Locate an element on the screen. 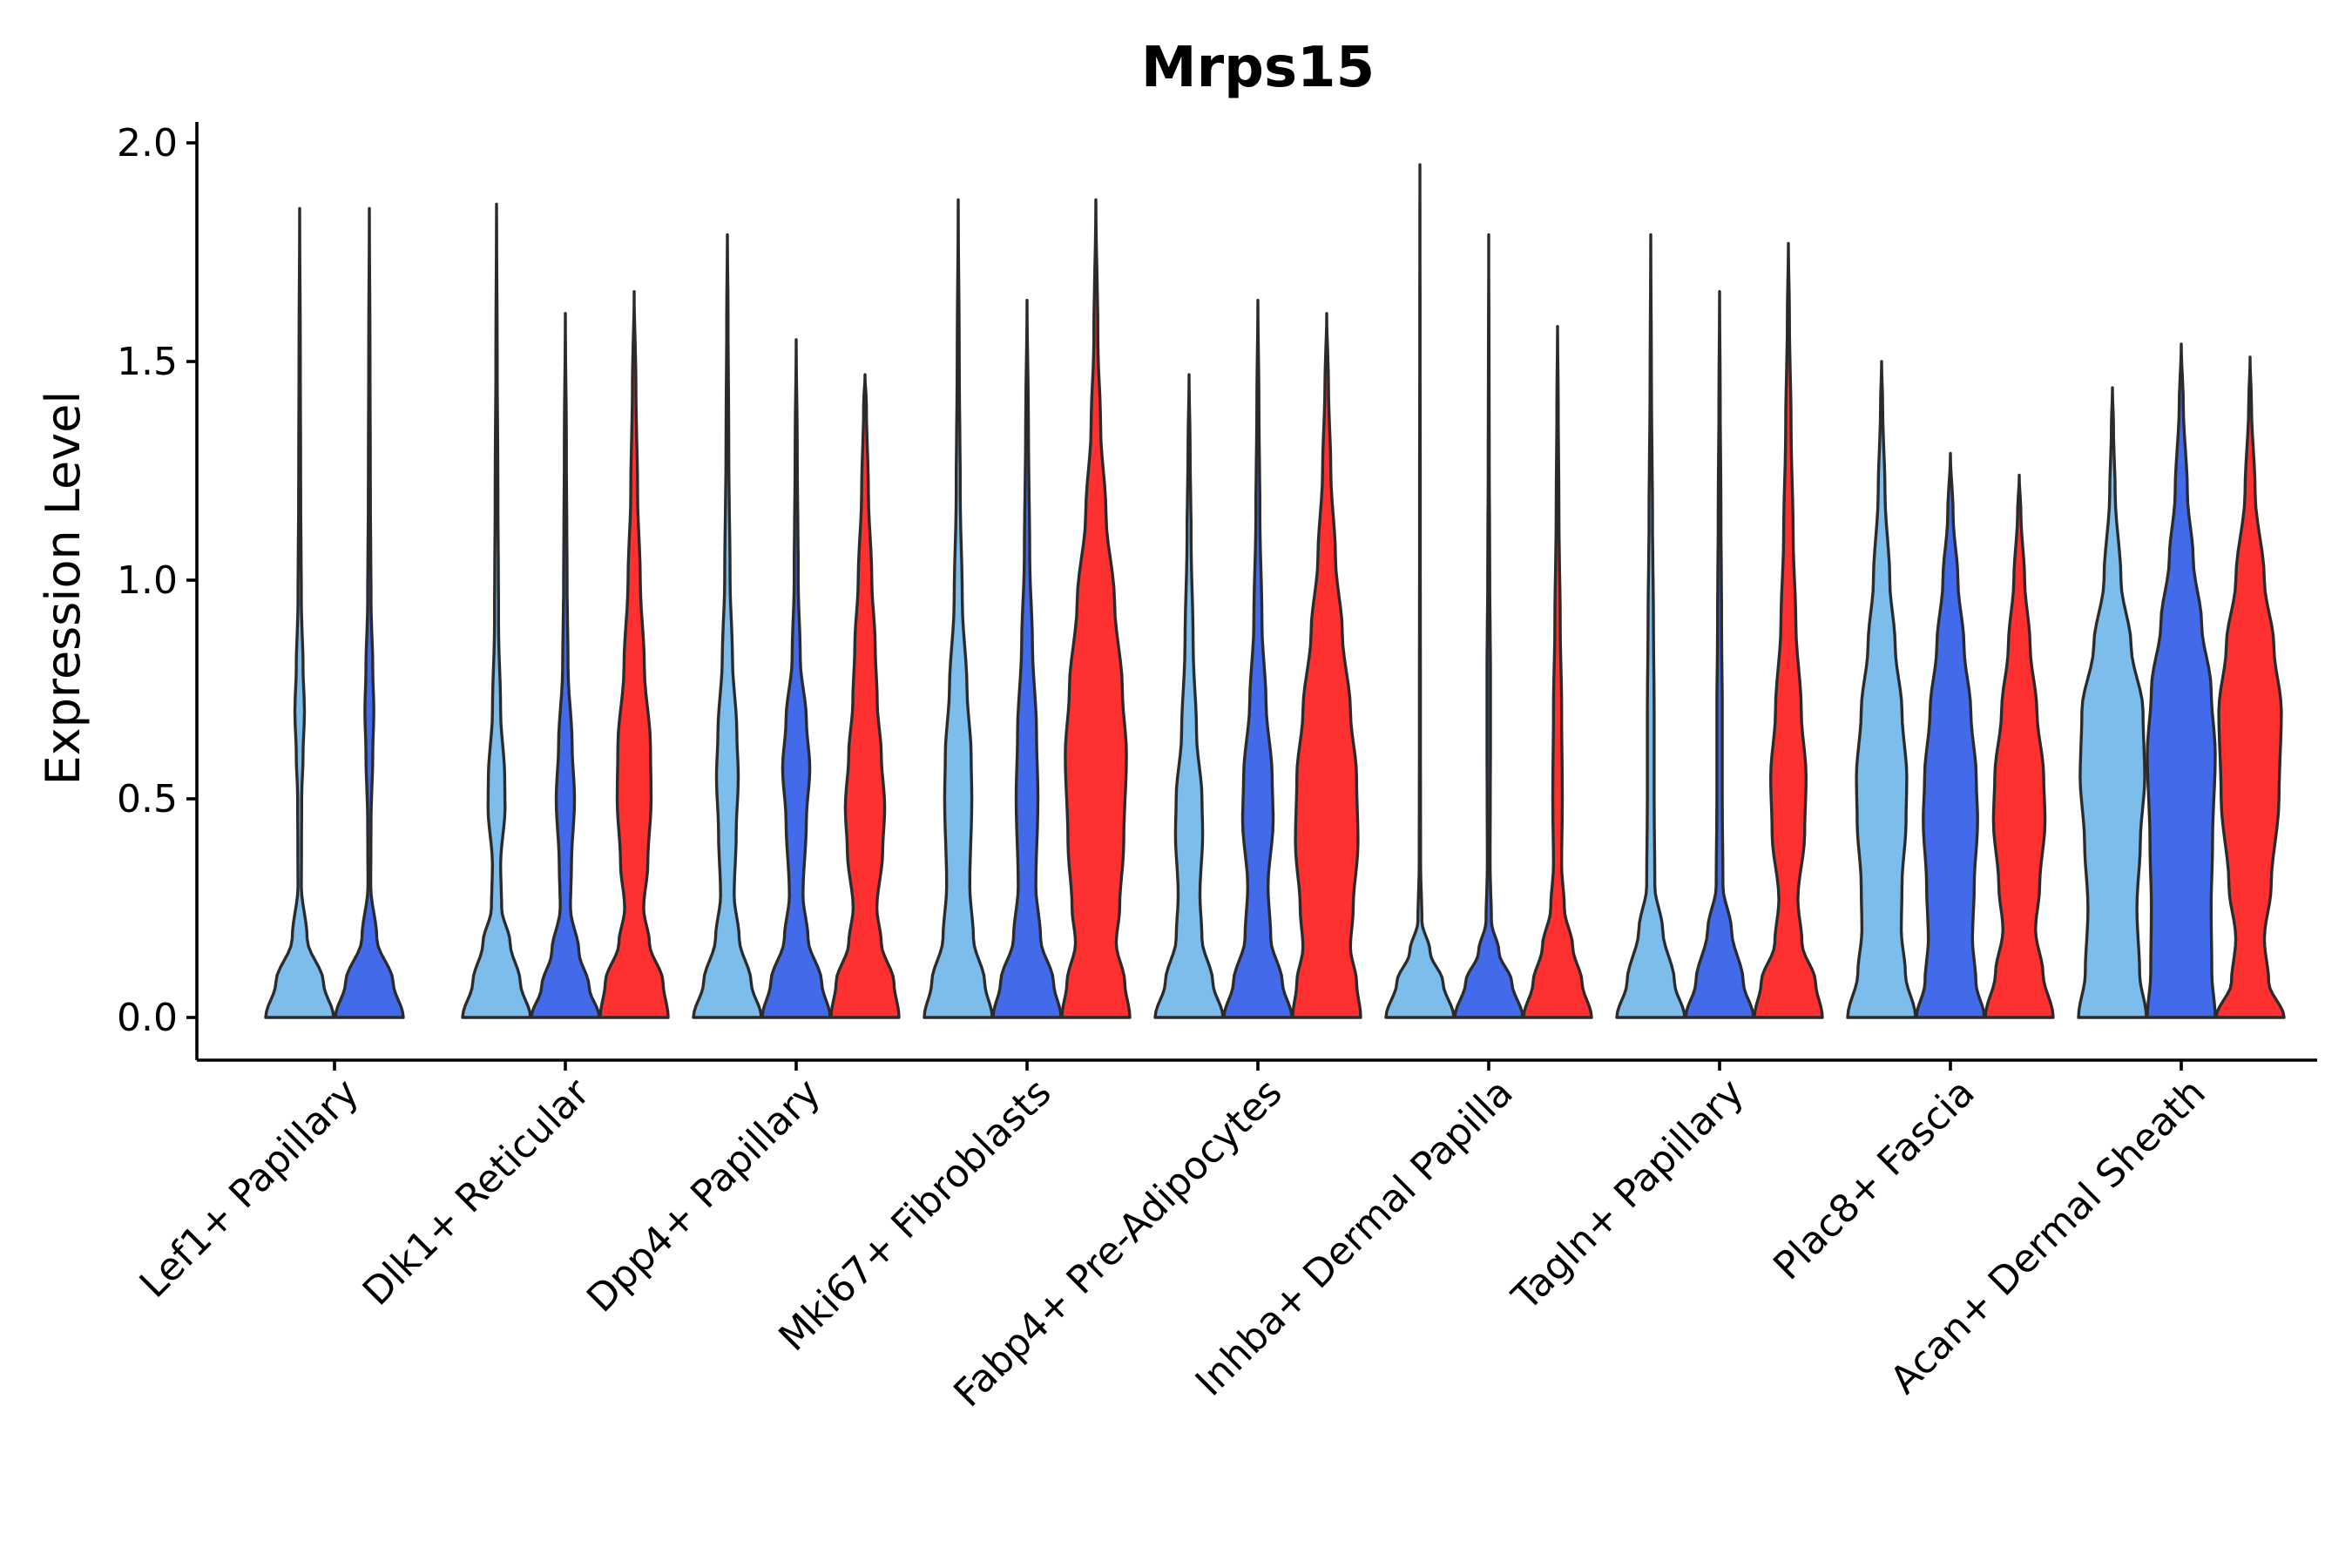 The width and height of the screenshot is (2352, 1568). violin-fabp4-pre-adipocytes-s3 is located at coordinates (1326, 665).